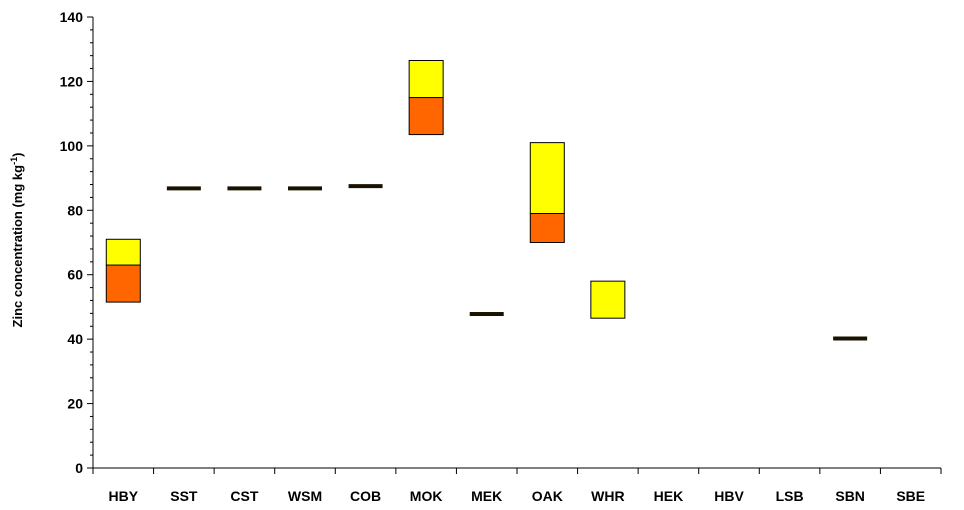  I want to click on x-tick-label: CST, so click(244, 496).